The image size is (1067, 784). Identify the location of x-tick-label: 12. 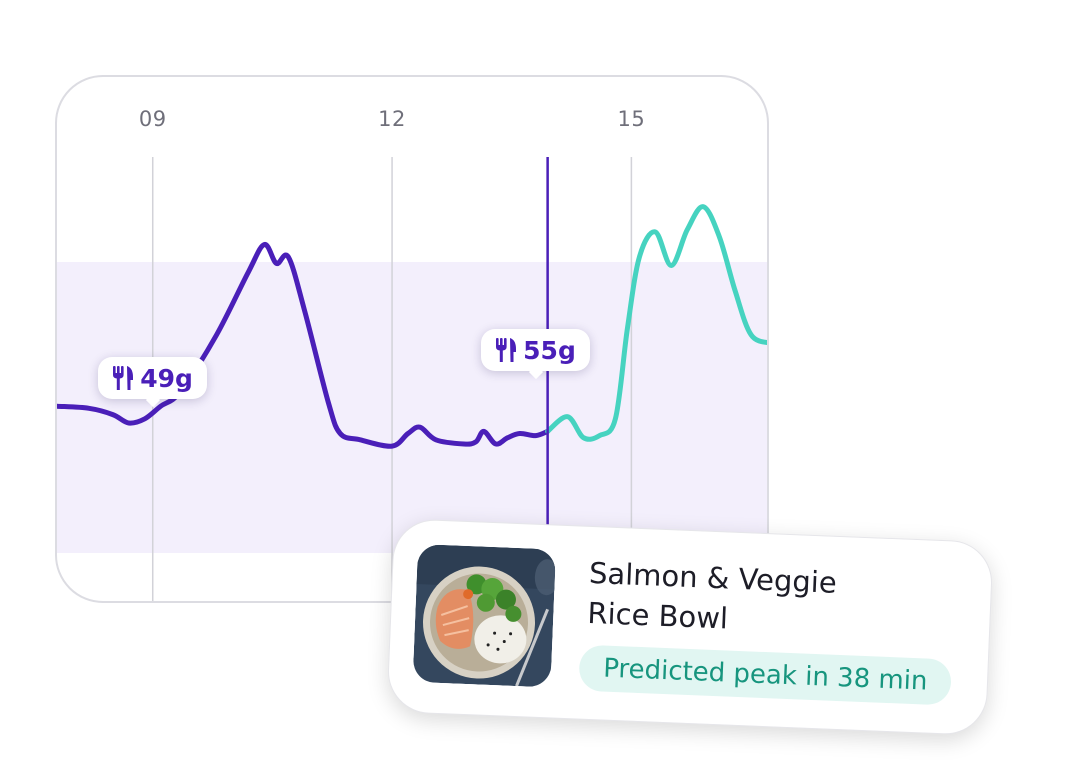
(392, 119).